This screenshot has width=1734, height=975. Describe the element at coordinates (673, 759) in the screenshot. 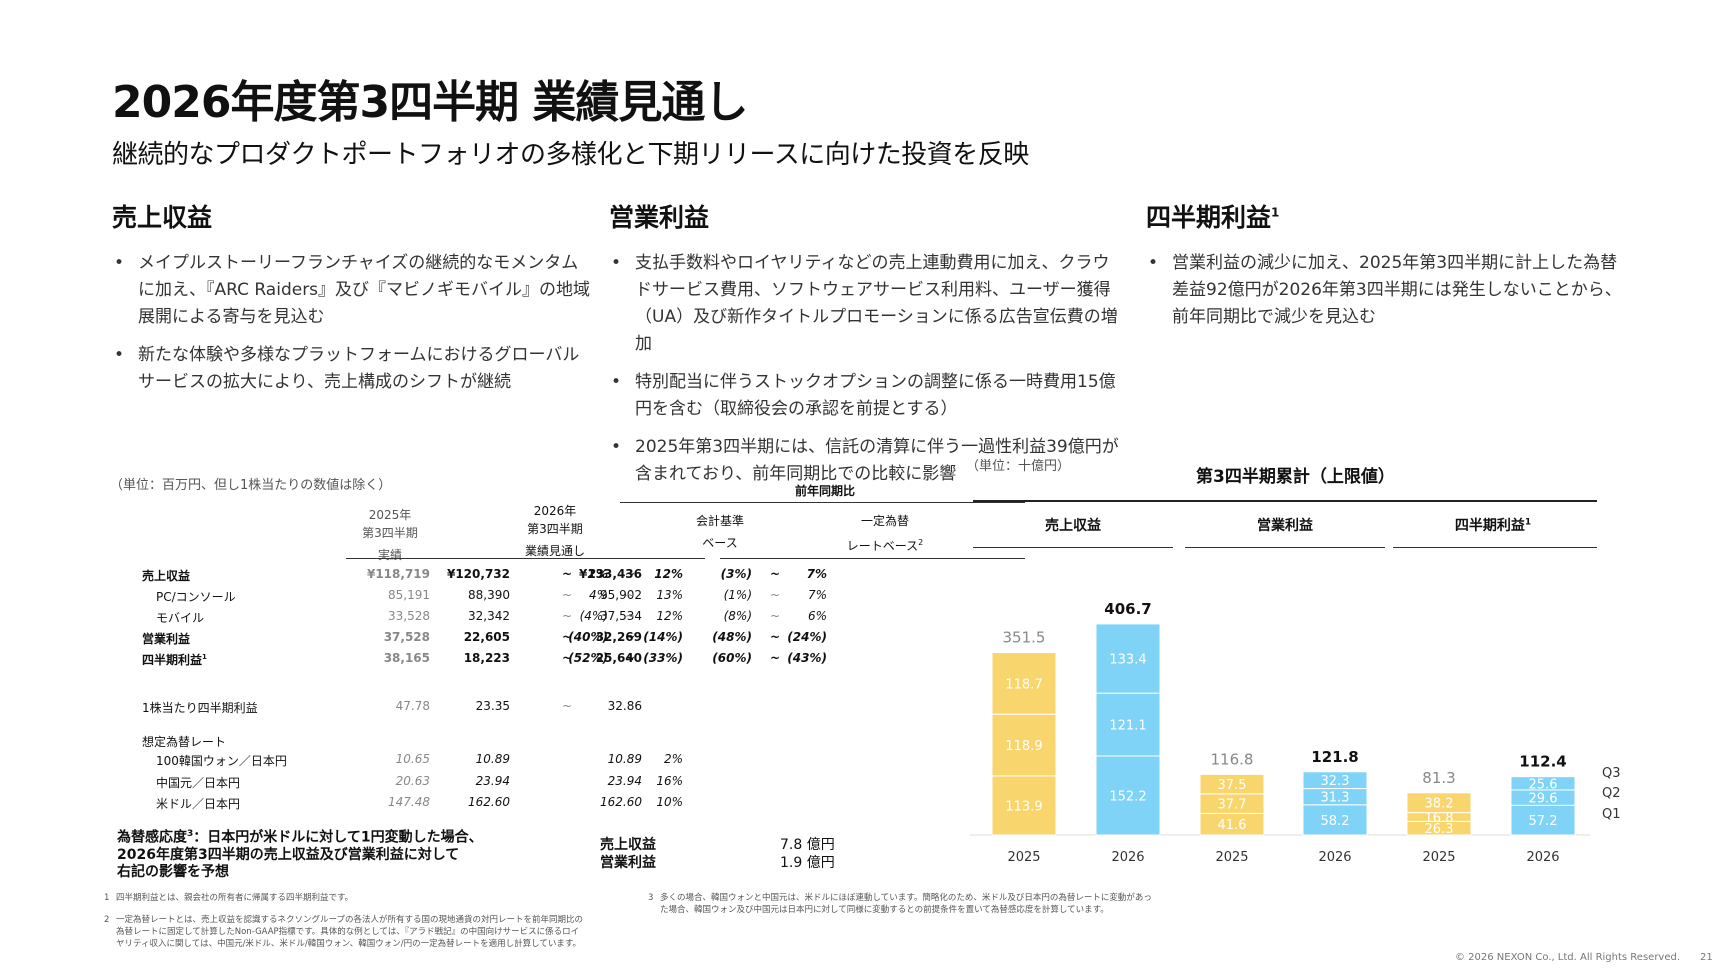

I see `fx-yoy: 2%` at that location.